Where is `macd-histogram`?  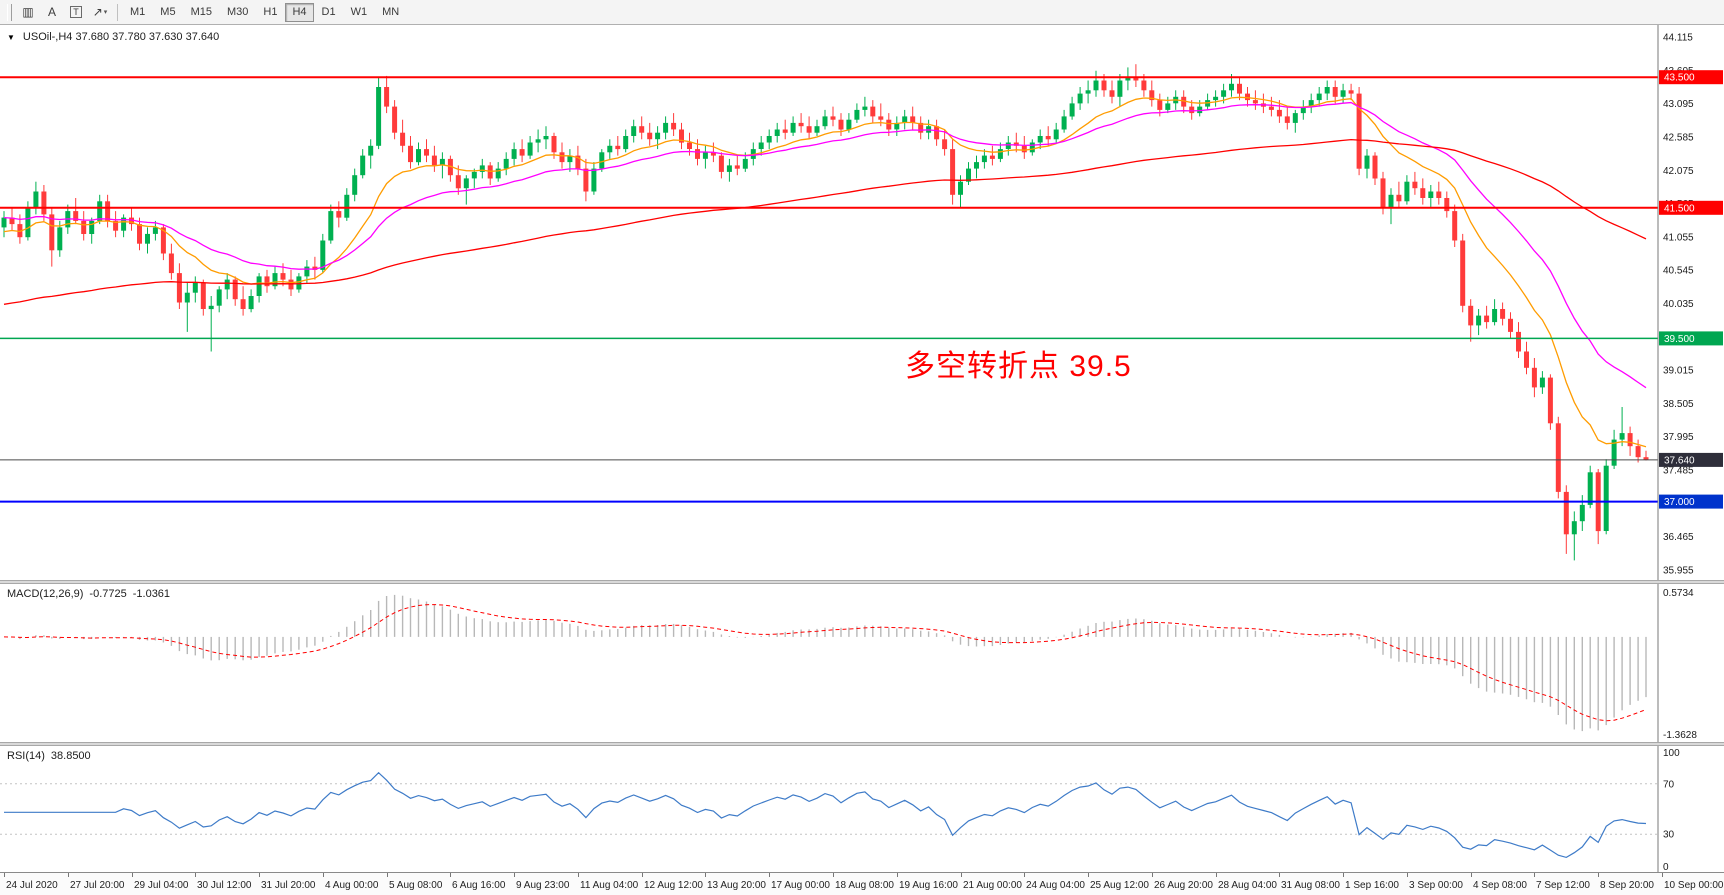 macd-histogram is located at coordinates (829, 663).